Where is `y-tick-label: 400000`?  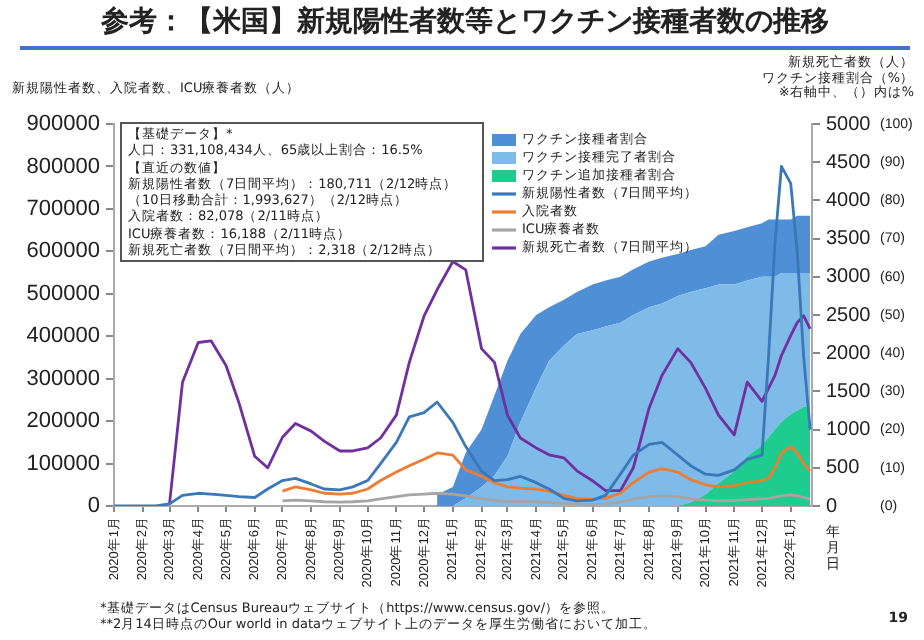 y-tick-label: 400000 is located at coordinates (63, 336).